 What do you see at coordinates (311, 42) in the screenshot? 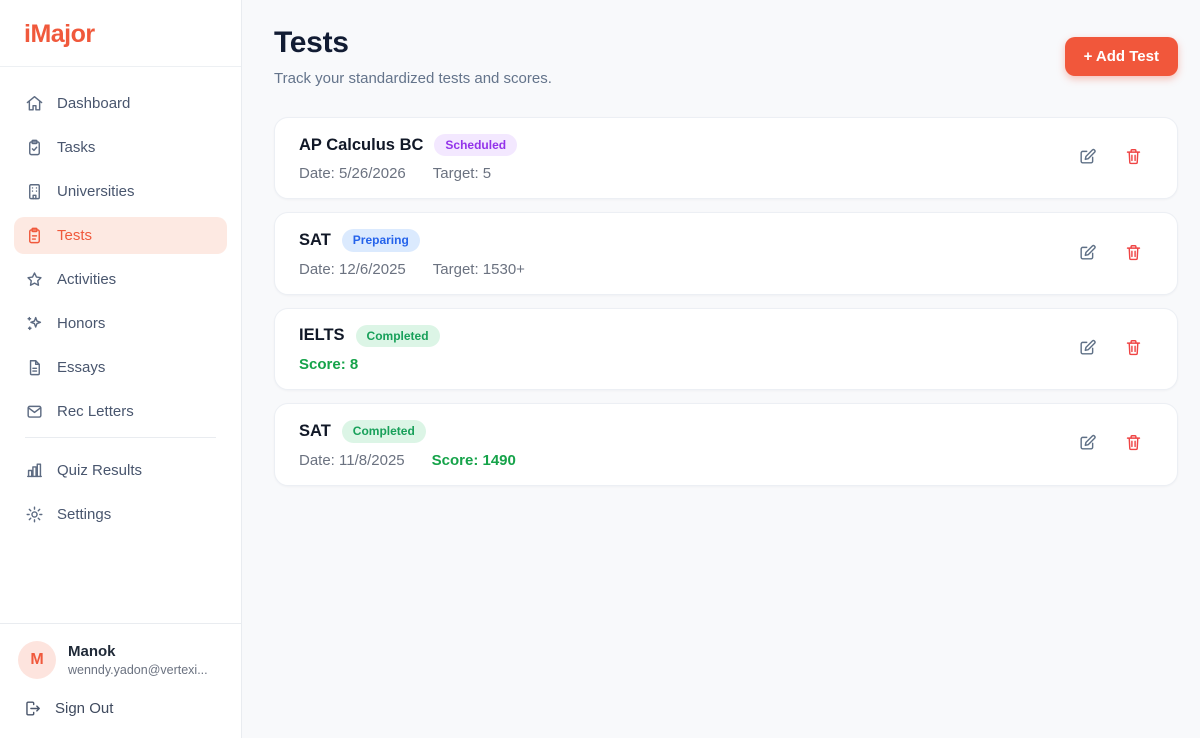
I see `page-title: Tests` at bounding box center [311, 42].